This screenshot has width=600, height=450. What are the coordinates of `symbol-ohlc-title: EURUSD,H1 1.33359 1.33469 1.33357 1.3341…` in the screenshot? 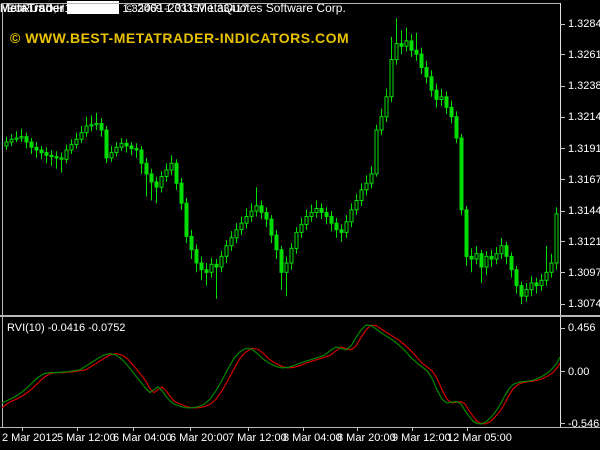 It's located at (127, 9).